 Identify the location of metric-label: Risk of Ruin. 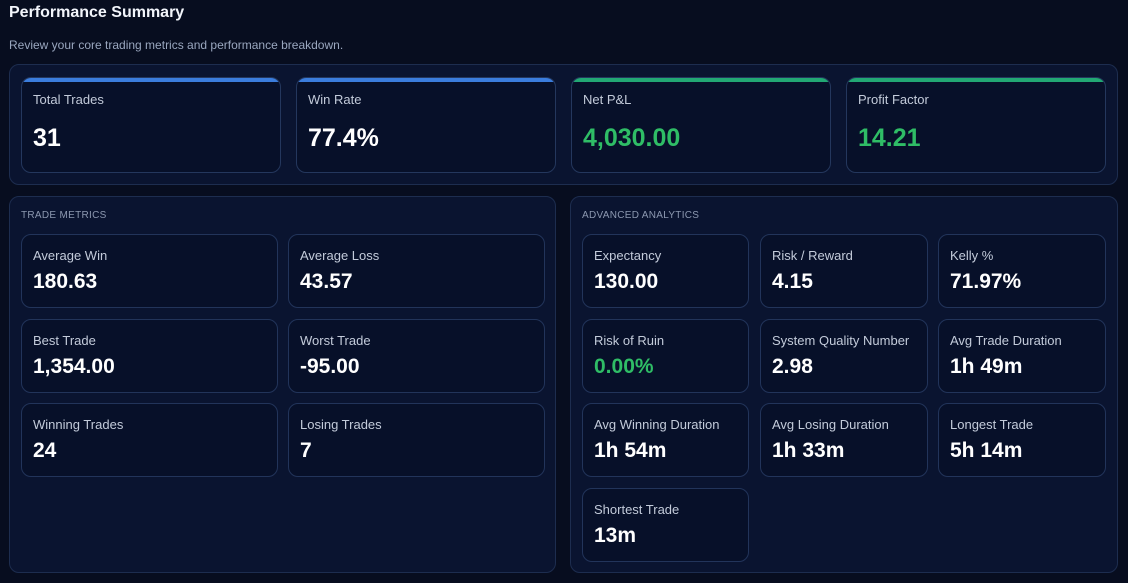
(629, 340).